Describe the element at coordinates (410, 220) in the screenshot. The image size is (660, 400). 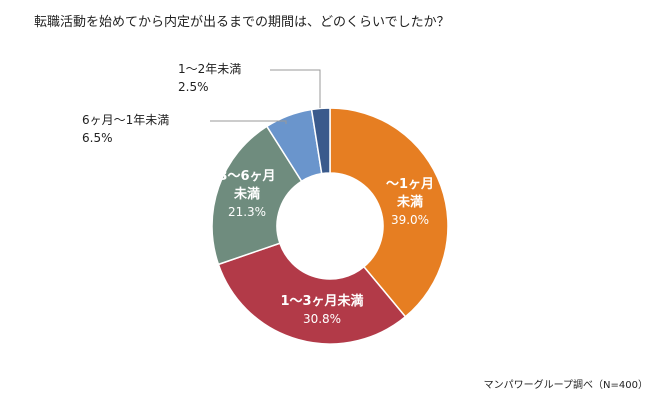
I see `slice-value-label: 39.0%` at that location.